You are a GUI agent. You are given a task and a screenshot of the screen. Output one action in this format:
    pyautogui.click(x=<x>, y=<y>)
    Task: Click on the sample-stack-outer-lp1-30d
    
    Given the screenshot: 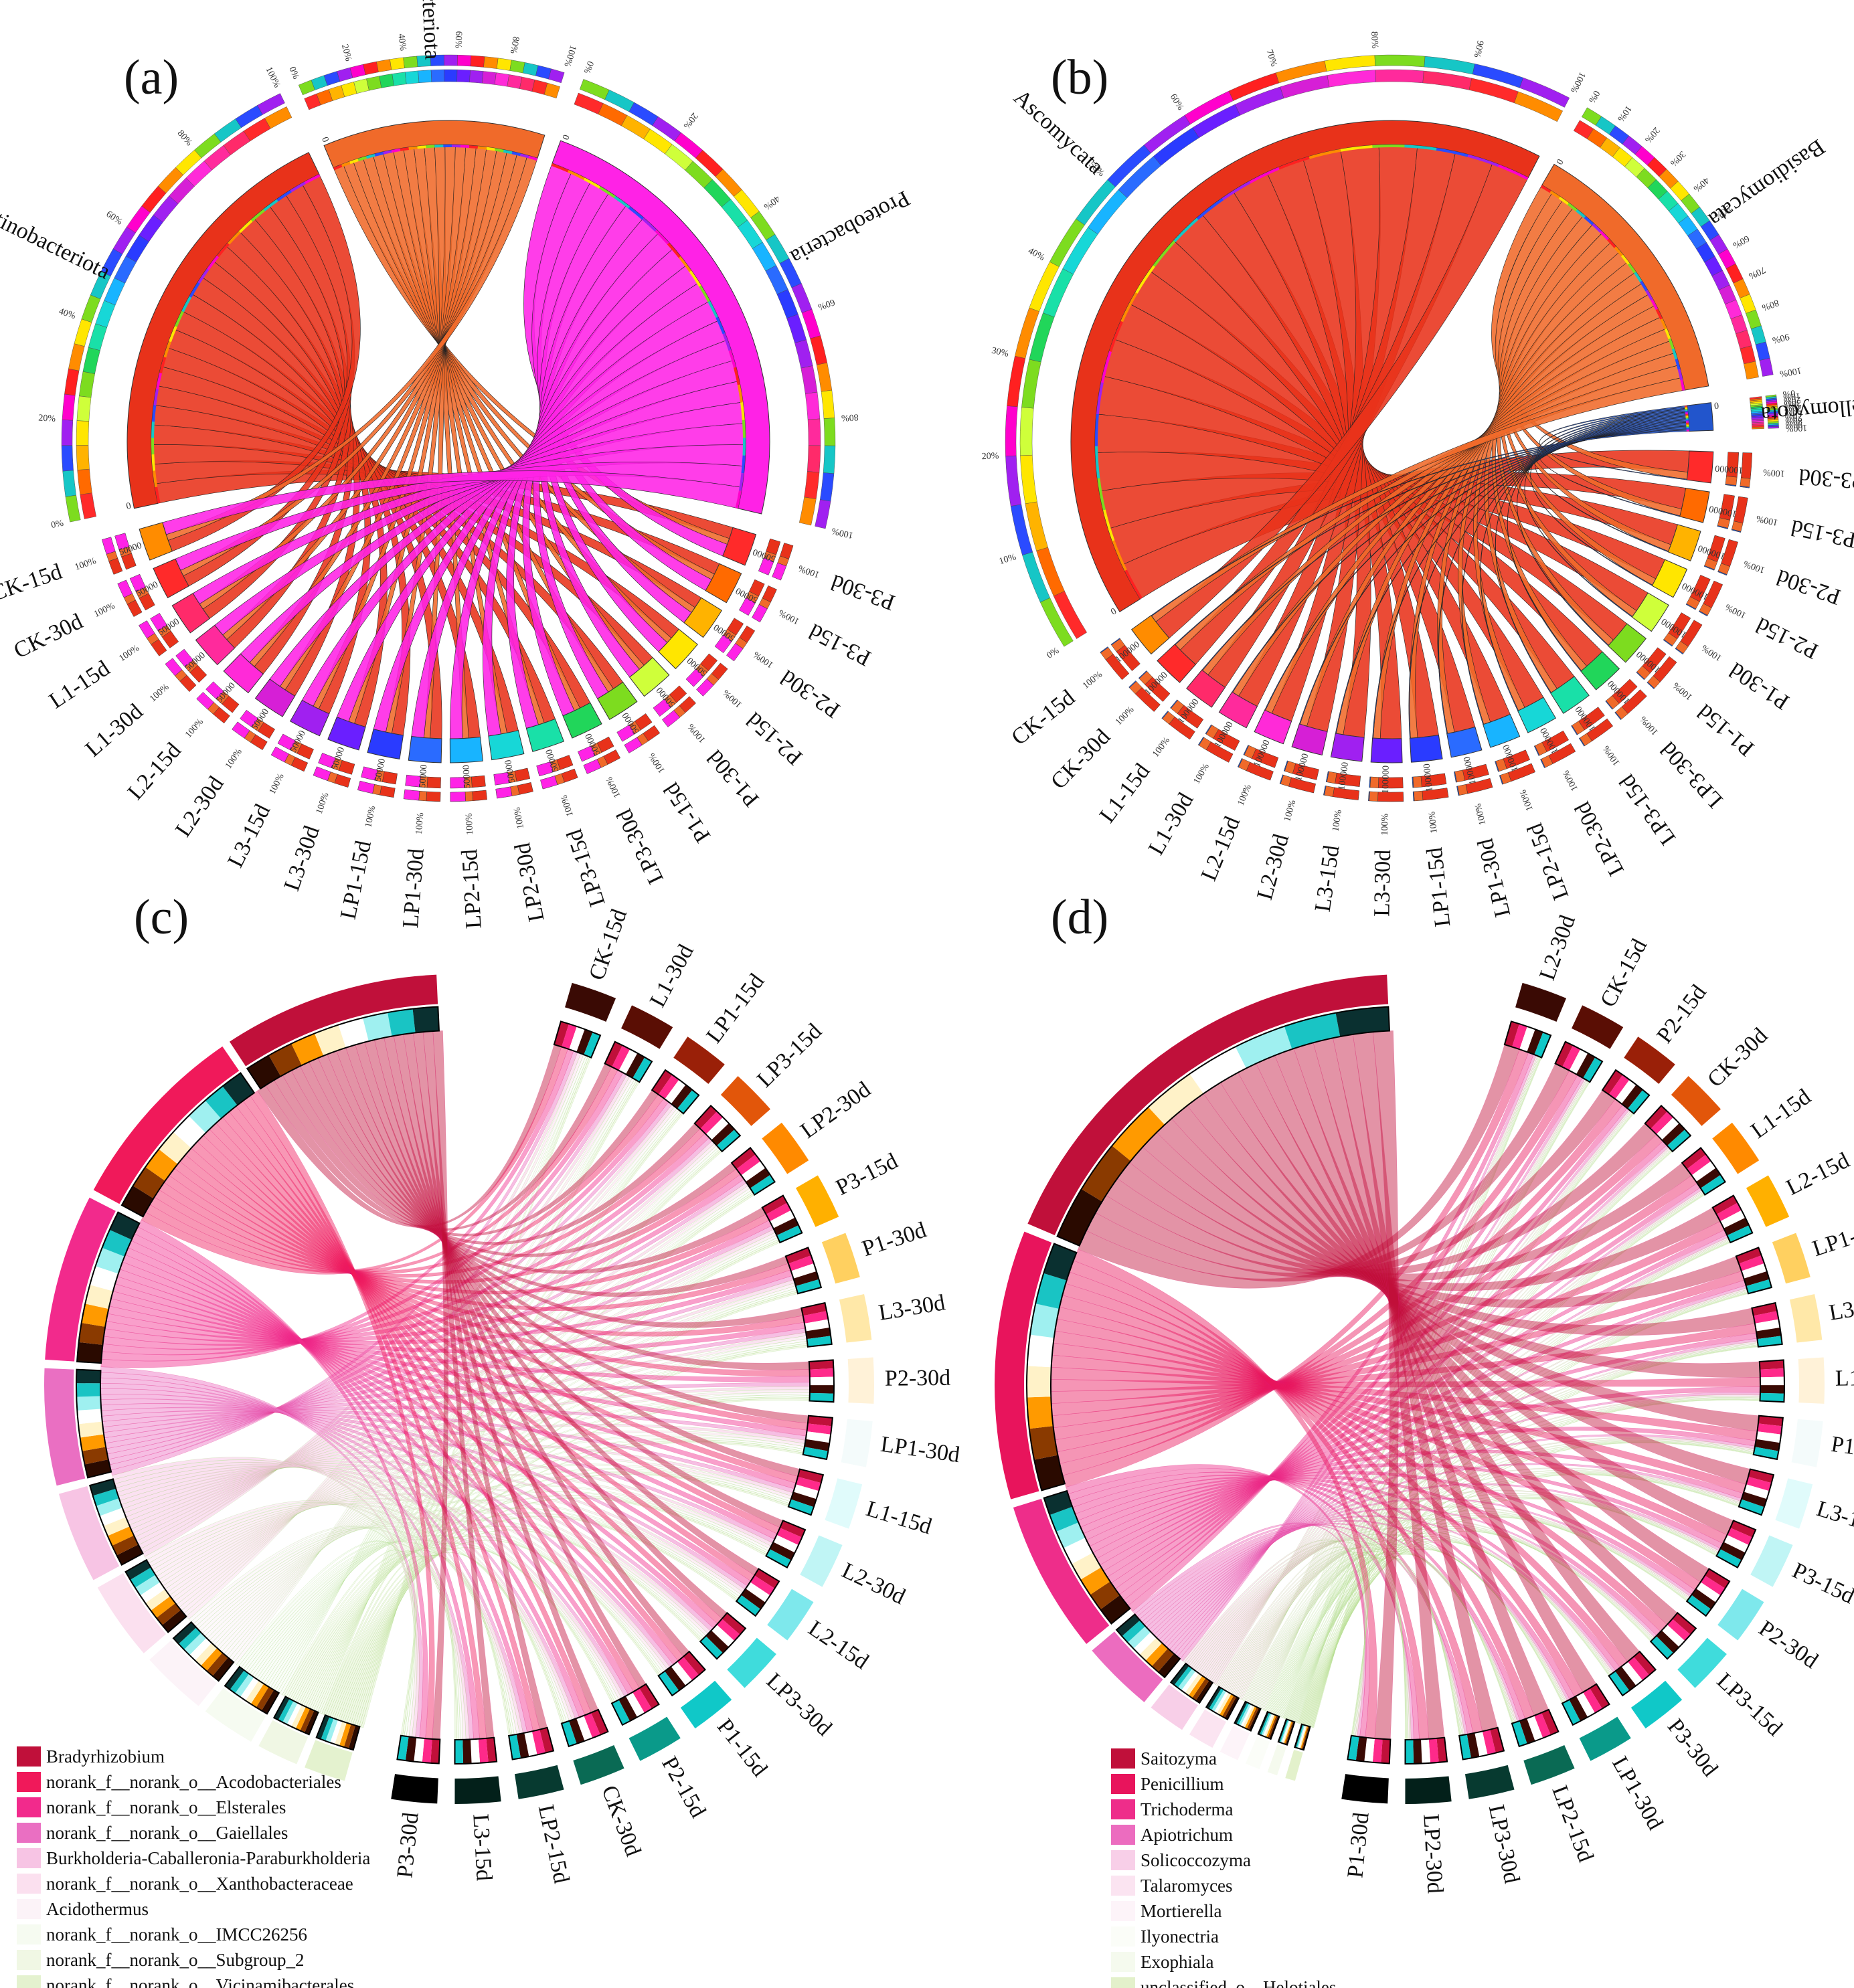 What is the action you would take?
    pyautogui.click(x=411, y=795)
    